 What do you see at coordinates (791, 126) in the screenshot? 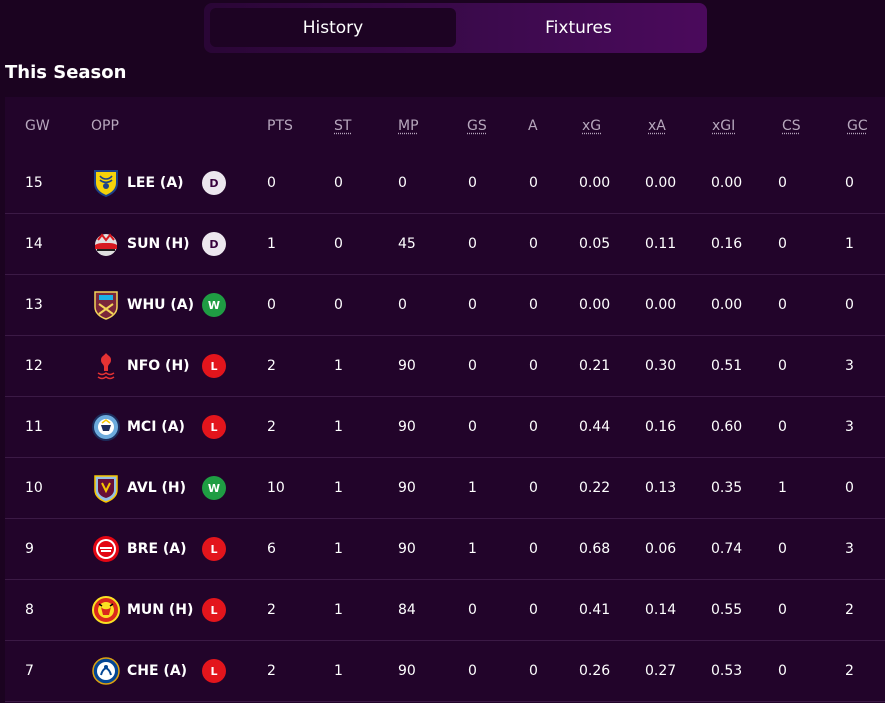
I see `column-header-cs: CS` at bounding box center [791, 126].